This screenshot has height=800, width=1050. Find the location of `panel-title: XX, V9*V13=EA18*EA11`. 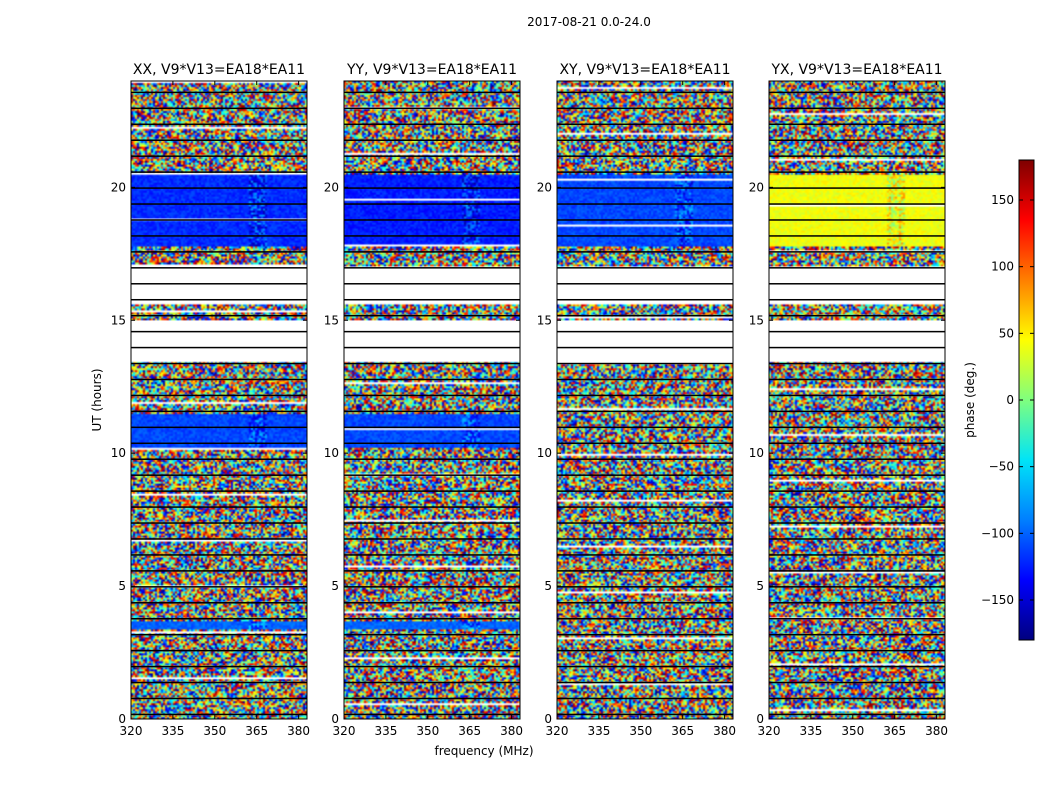

panel-title: XX, V9*V13=EA18*EA11 is located at coordinates (219, 70).